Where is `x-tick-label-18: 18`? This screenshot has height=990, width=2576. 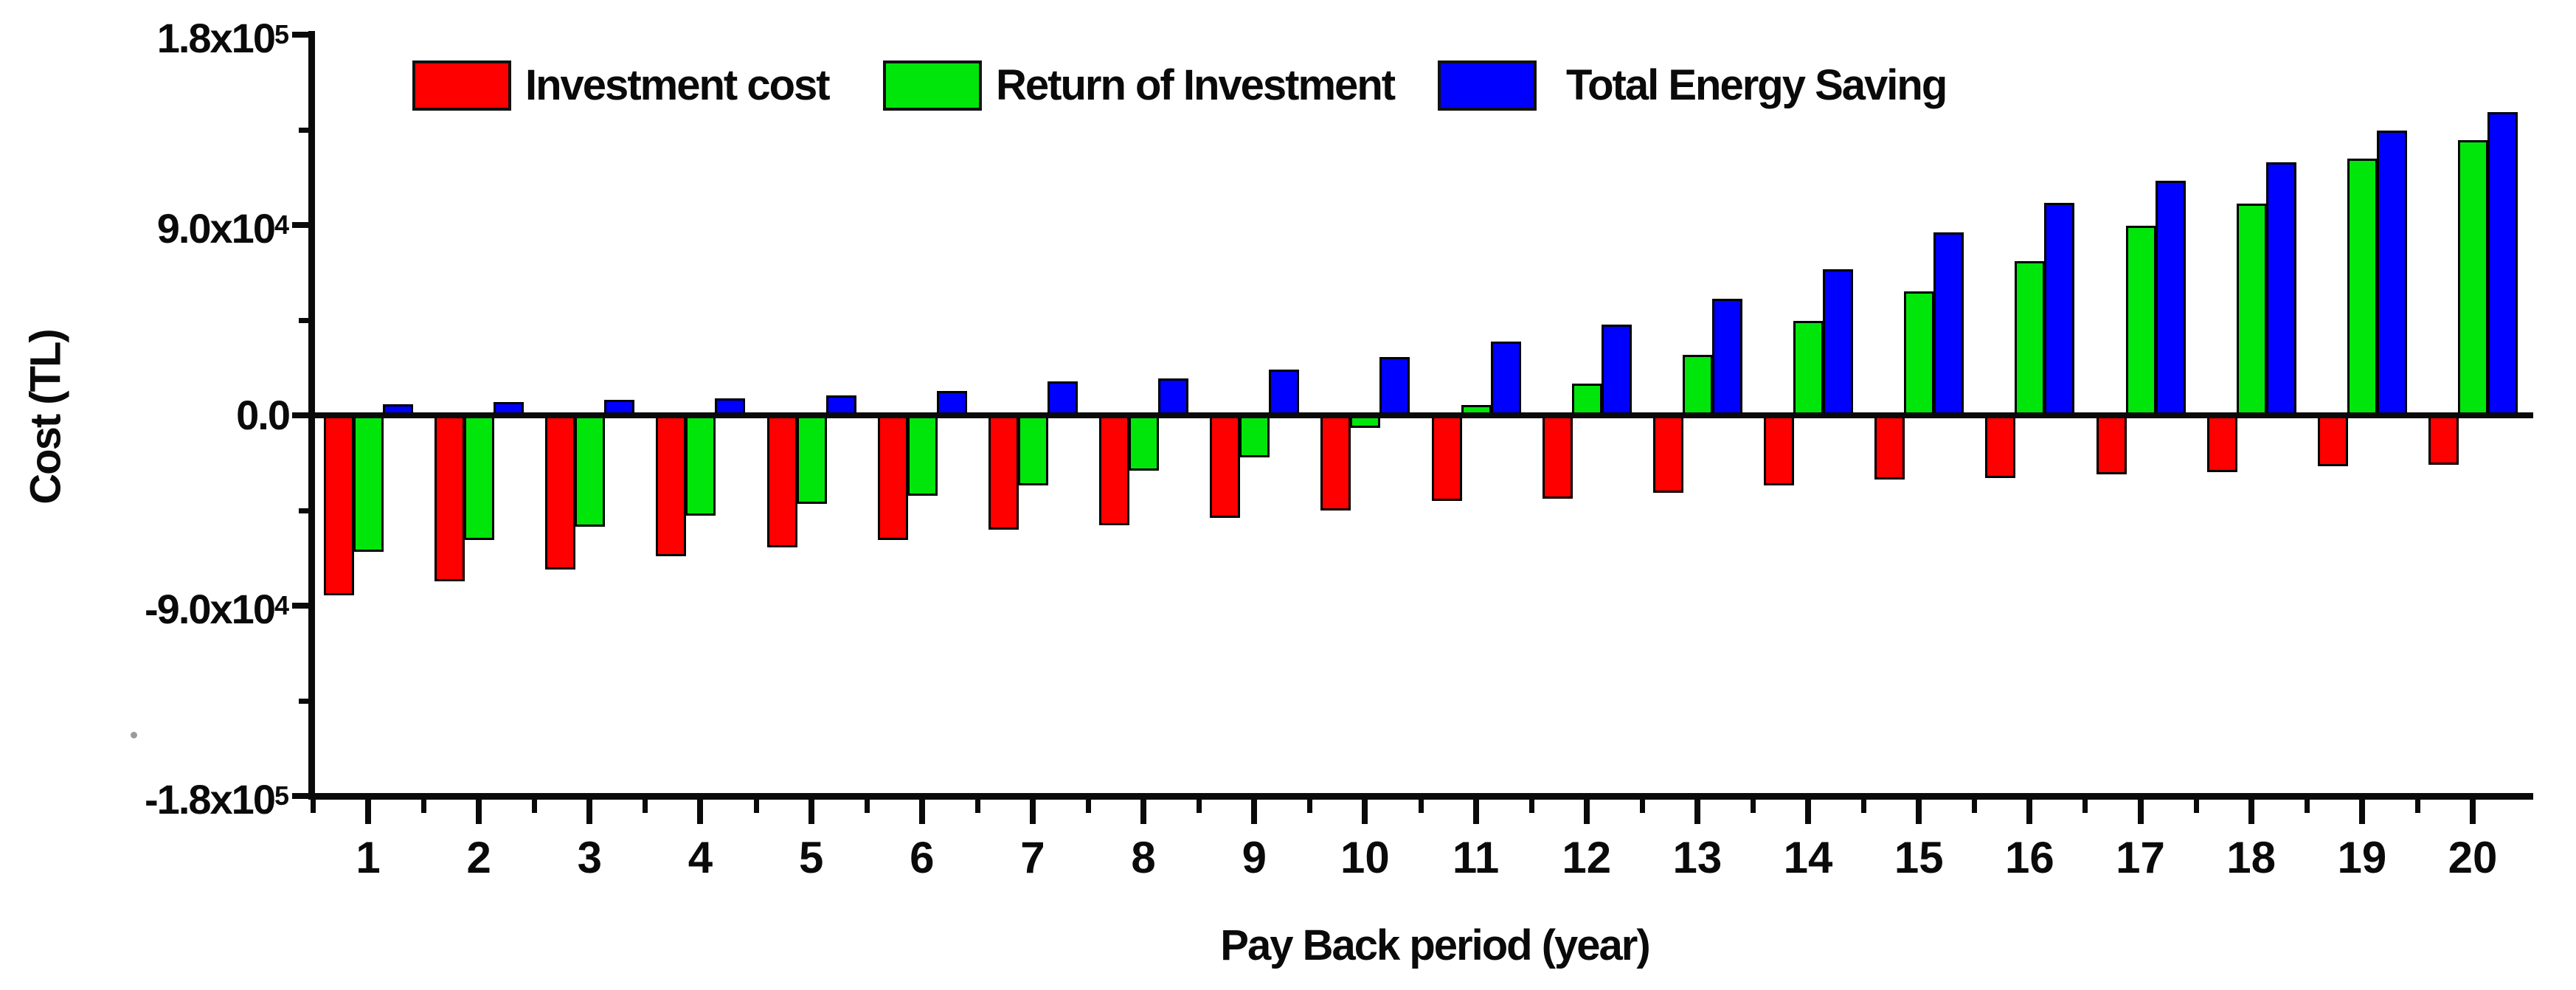
x-tick-label-18: 18 is located at coordinates (2251, 858).